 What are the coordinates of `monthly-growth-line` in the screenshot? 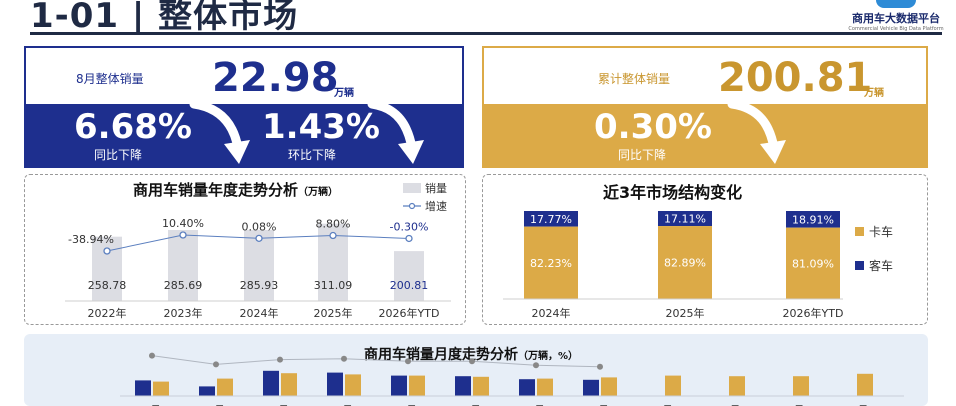 It's located at (376, 361).